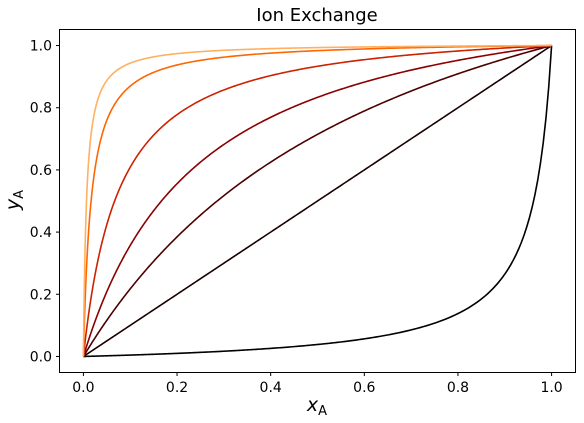  I want to click on y-axis-label-main: y, so click(13, 204).